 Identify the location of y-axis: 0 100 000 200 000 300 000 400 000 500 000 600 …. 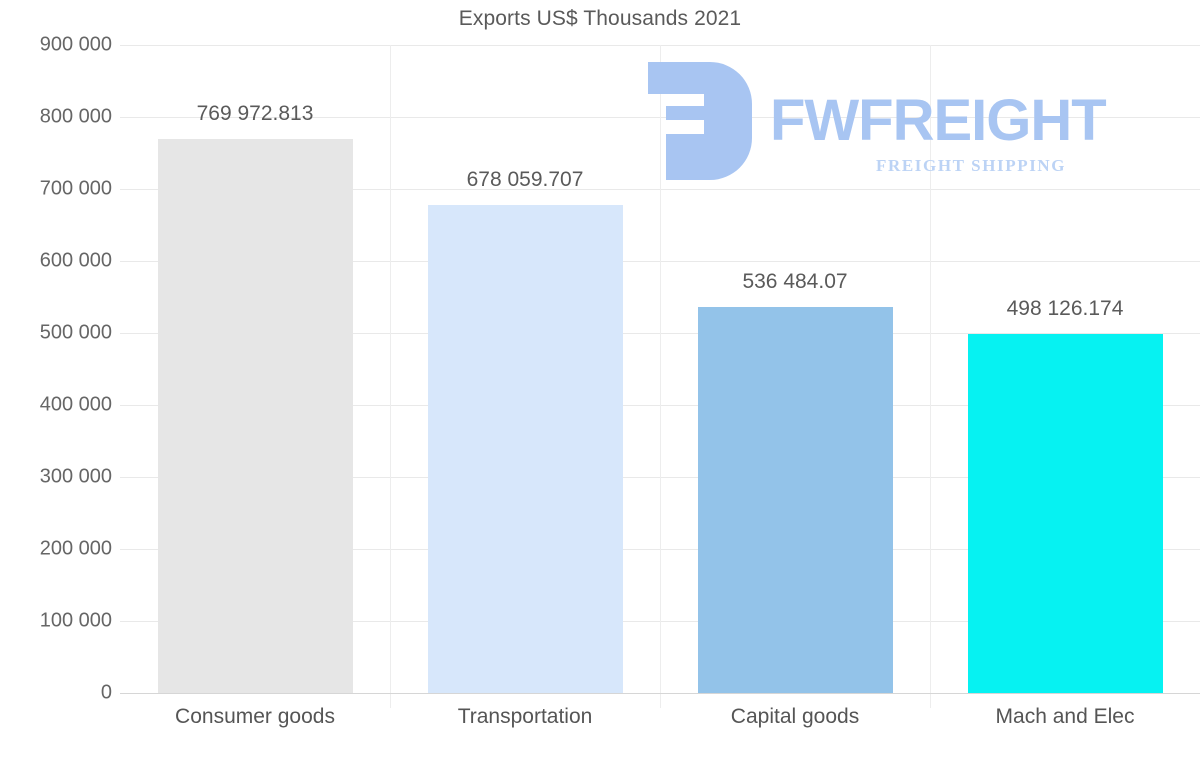
(56, 381).